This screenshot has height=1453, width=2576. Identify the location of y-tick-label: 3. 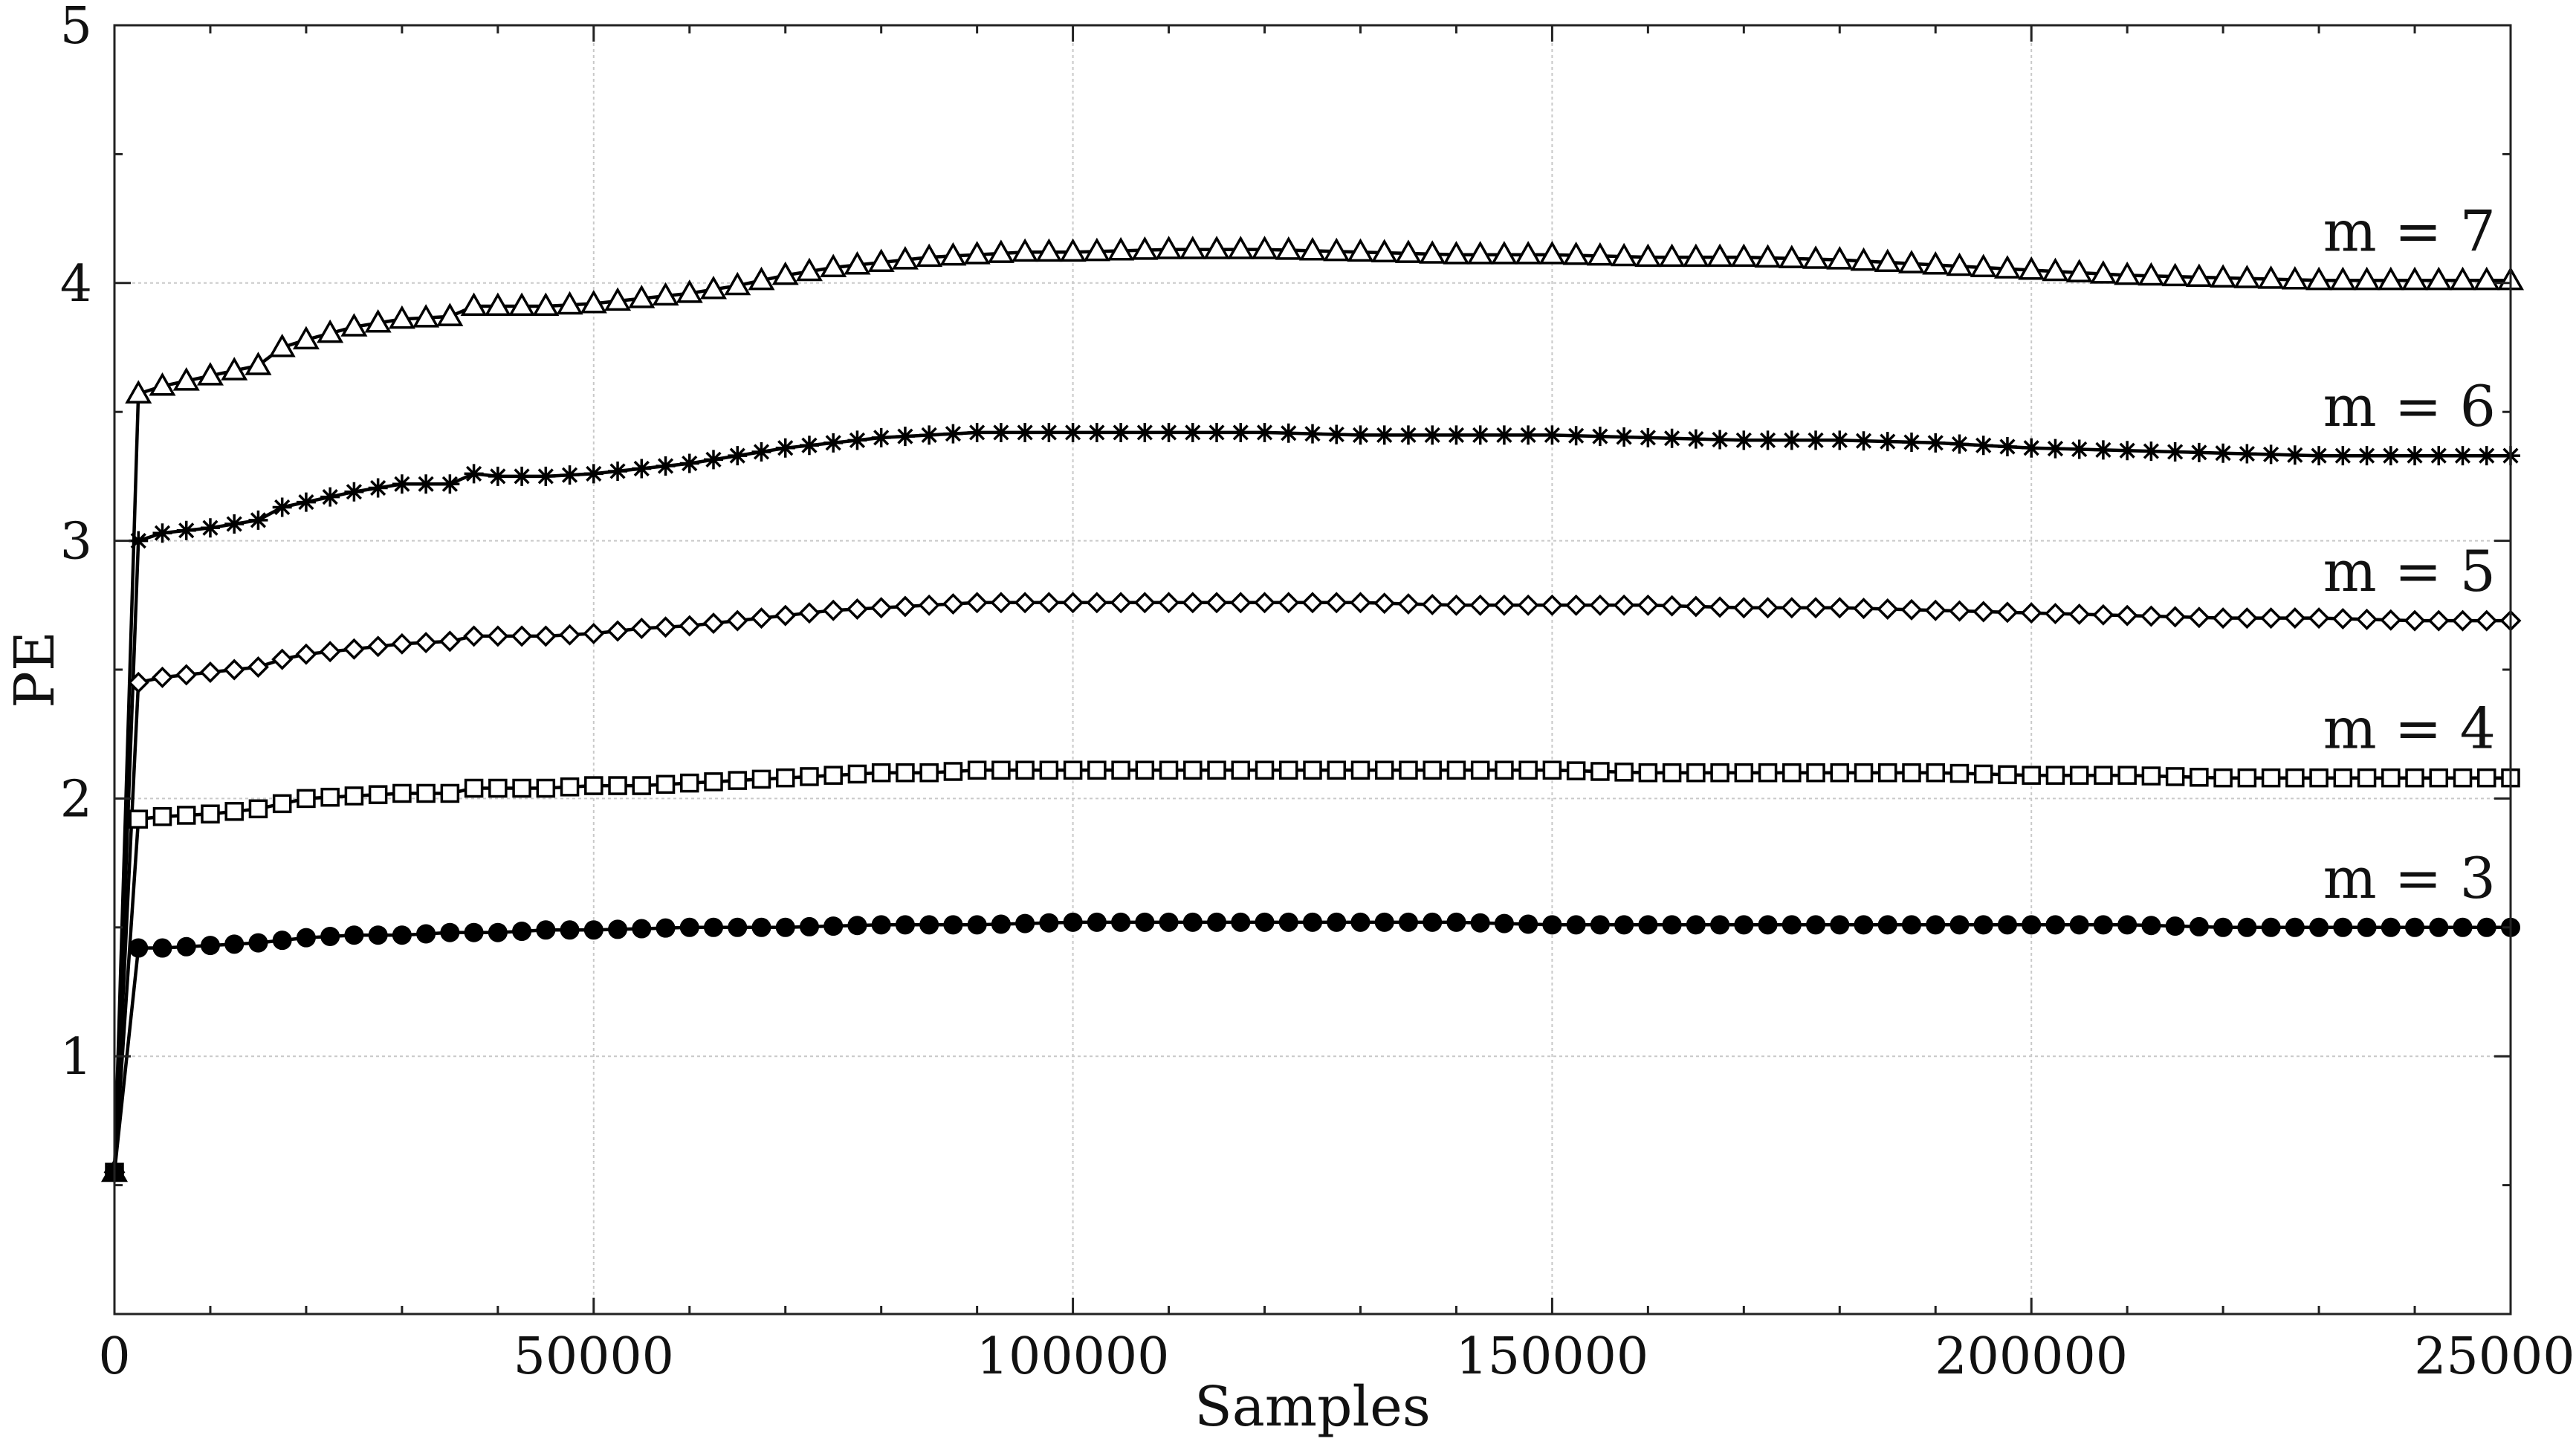
(76, 542).